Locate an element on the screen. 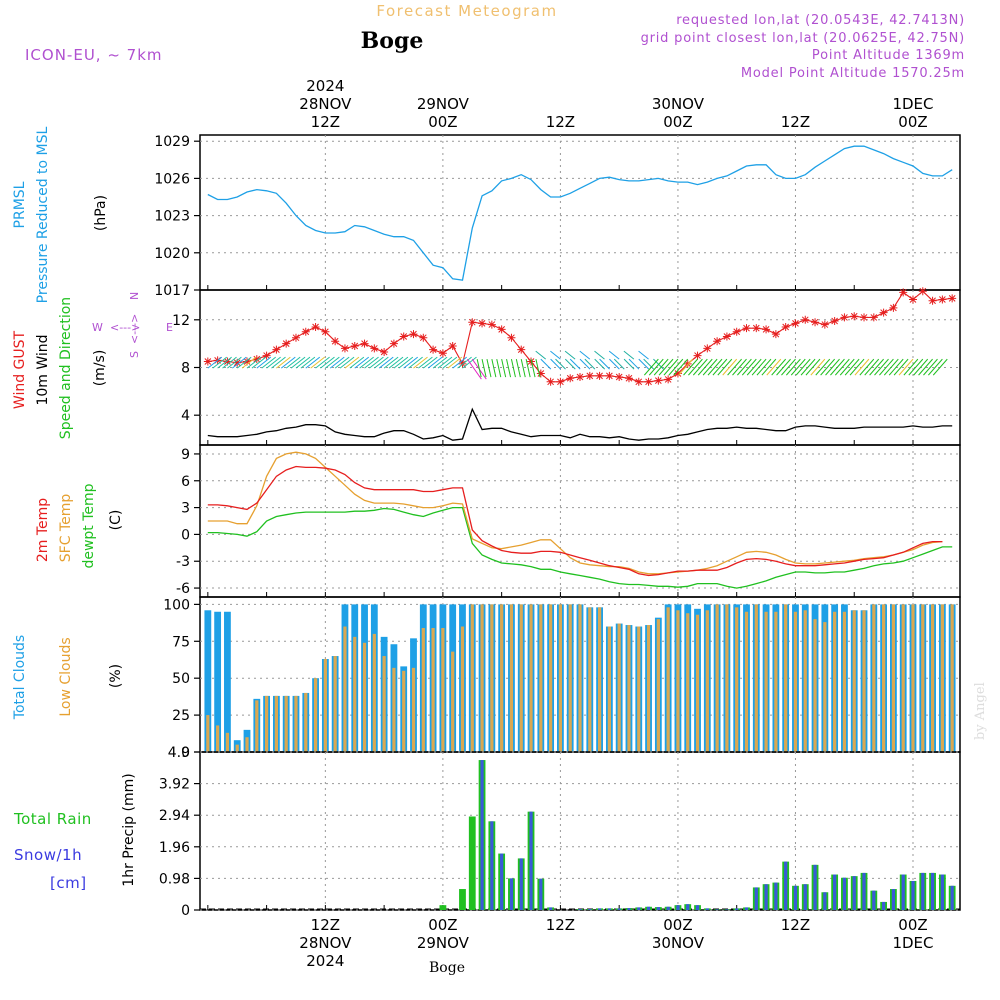  precip-legend-item: Total Rain is located at coordinates (52, 819).